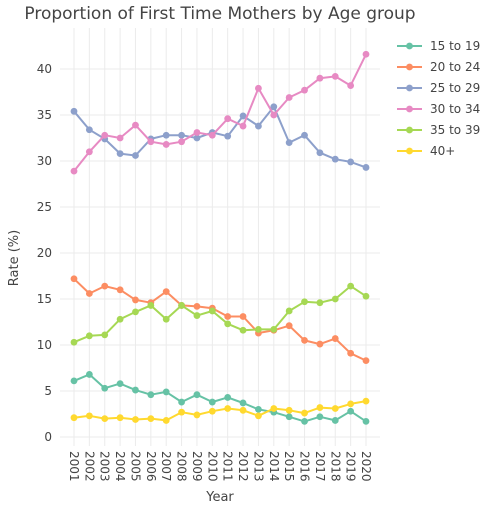 This screenshot has height=510, width=488. I want to click on legend-item: 15 to 19, so click(438, 46).